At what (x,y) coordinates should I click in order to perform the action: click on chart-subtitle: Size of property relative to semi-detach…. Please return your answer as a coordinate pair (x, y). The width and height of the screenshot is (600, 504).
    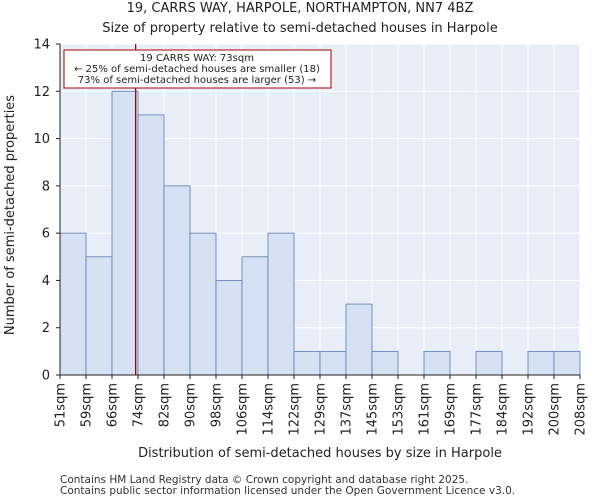
    Looking at the image, I should click on (299, 28).